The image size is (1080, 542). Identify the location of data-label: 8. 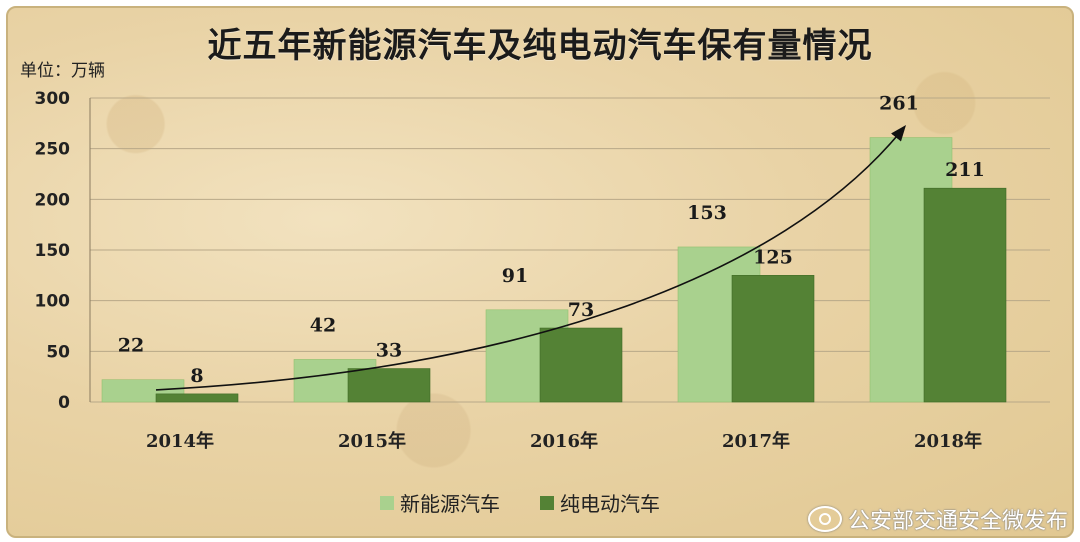
(196, 376).